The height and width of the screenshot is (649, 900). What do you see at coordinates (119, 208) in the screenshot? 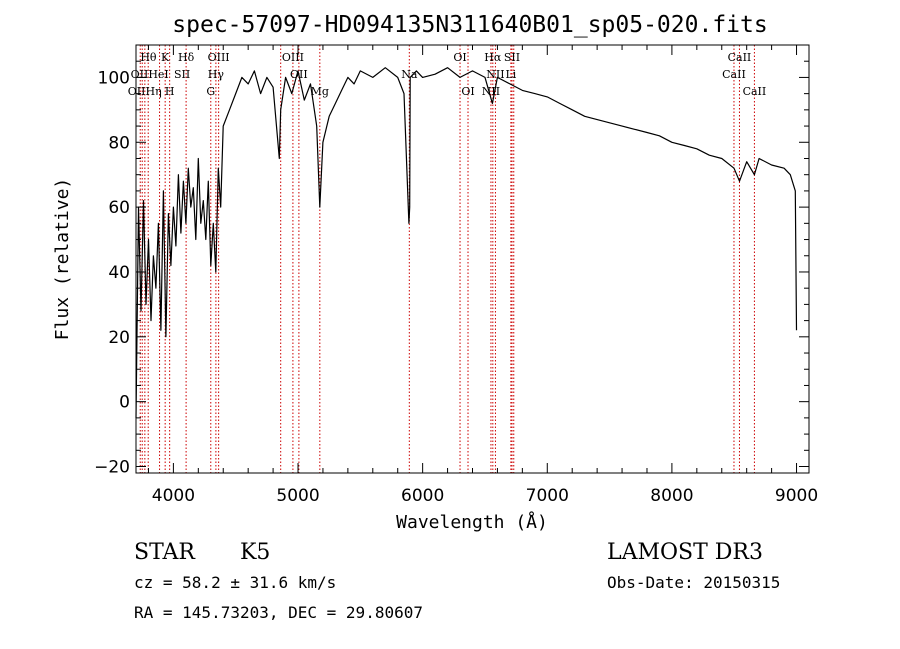
I see `y-tick-label: 60` at bounding box center [119, 208].